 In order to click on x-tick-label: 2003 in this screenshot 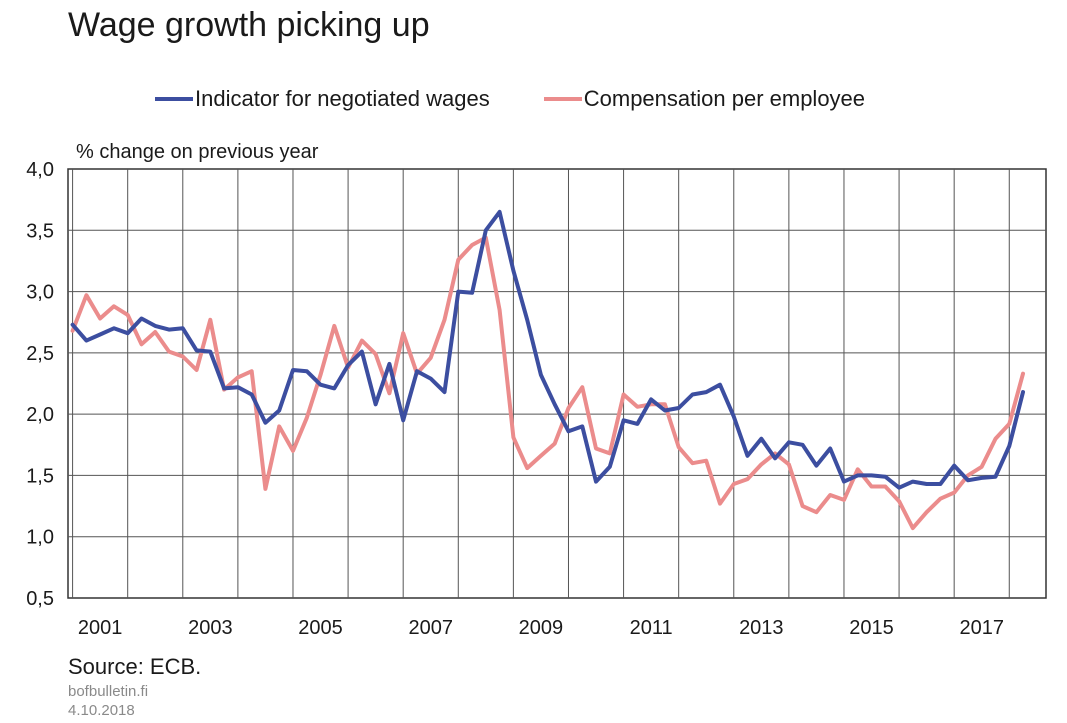, I will do `click(210, 628)`.